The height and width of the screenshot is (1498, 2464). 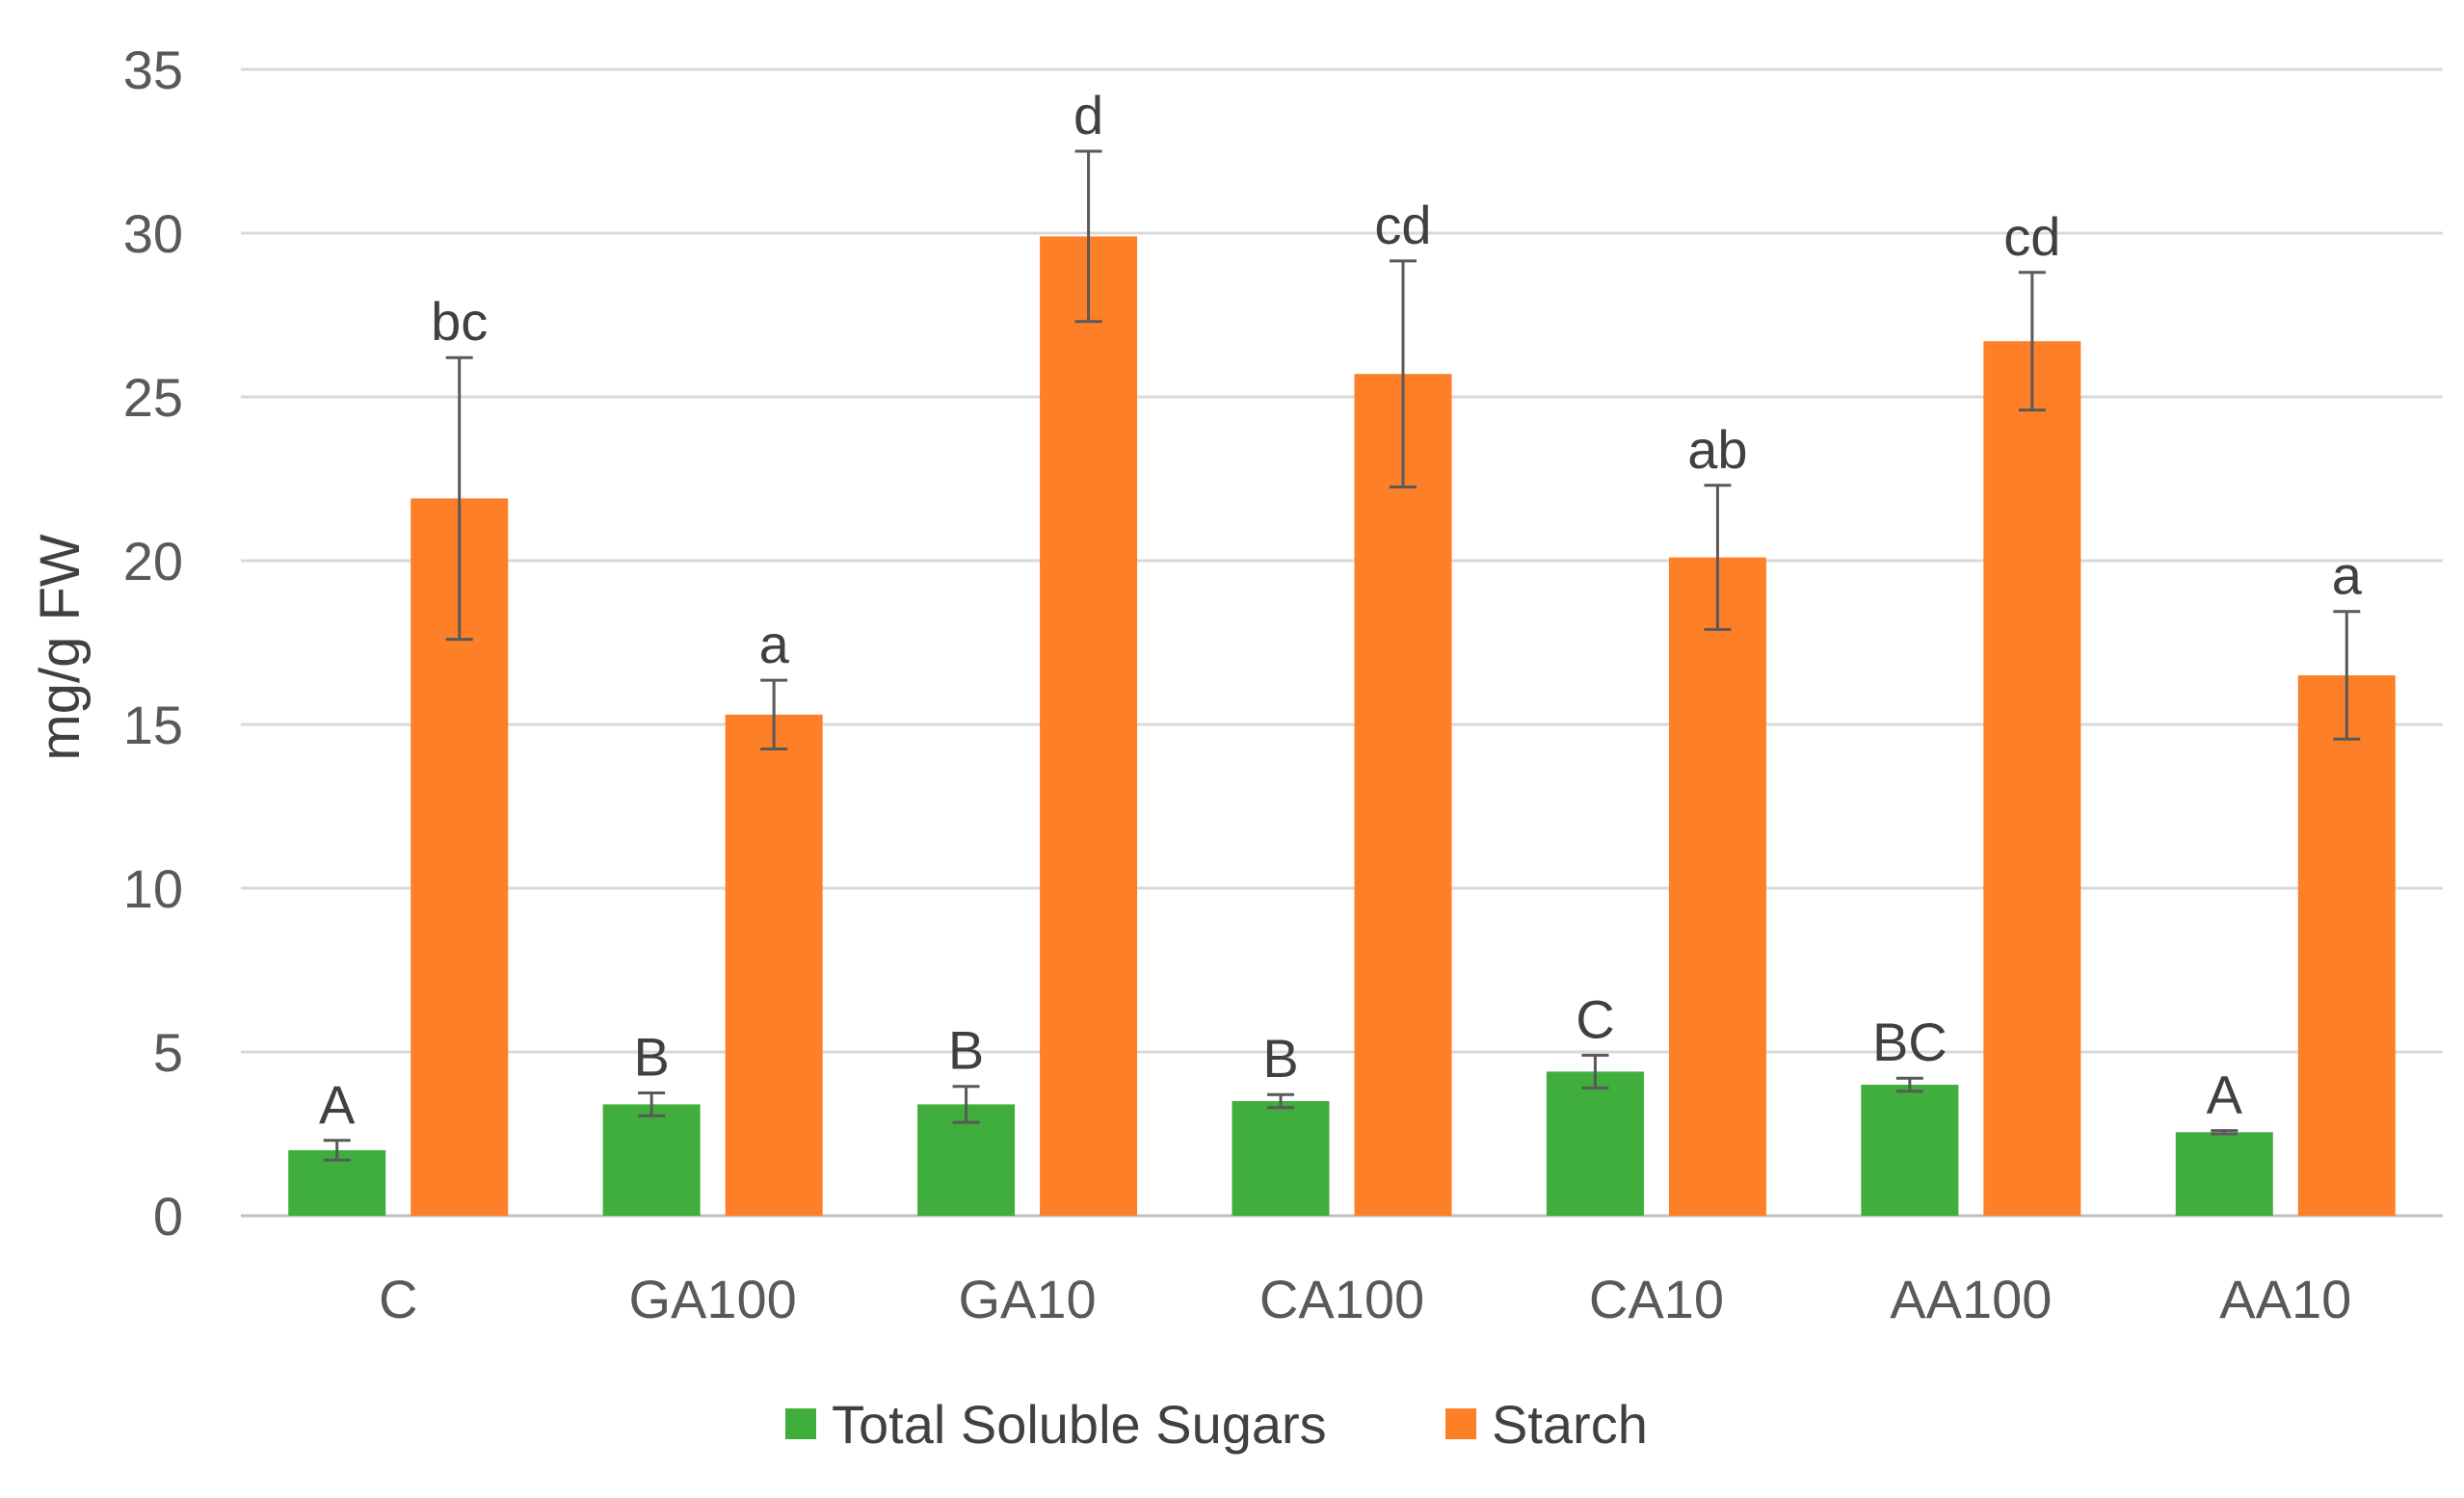 What do you see at coordinates (712, 1299) in the screenshot?
I see `x-tick-label: GA100` at bounding box center [712, 1299].